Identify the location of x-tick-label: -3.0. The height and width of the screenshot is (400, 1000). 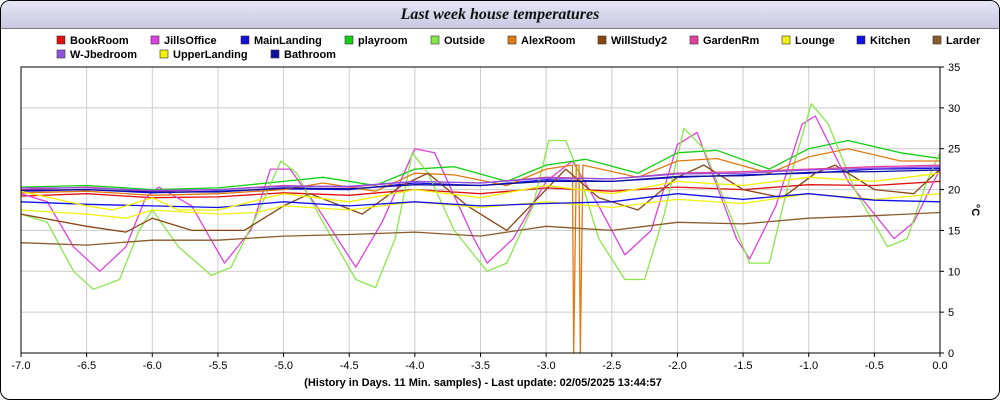
(546, 366).